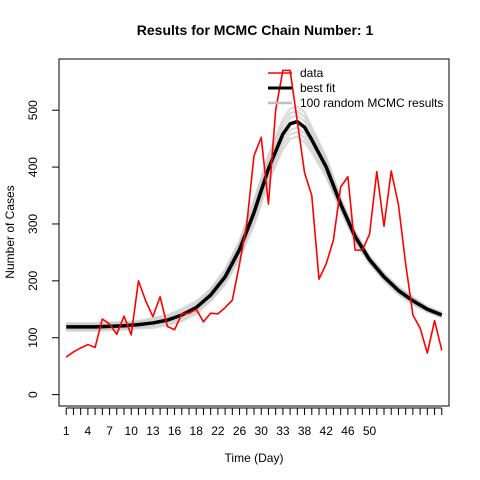 The height and width of the screenshot is (480, 480). I want to click on x-tick-label: 30, so click(262, 431).